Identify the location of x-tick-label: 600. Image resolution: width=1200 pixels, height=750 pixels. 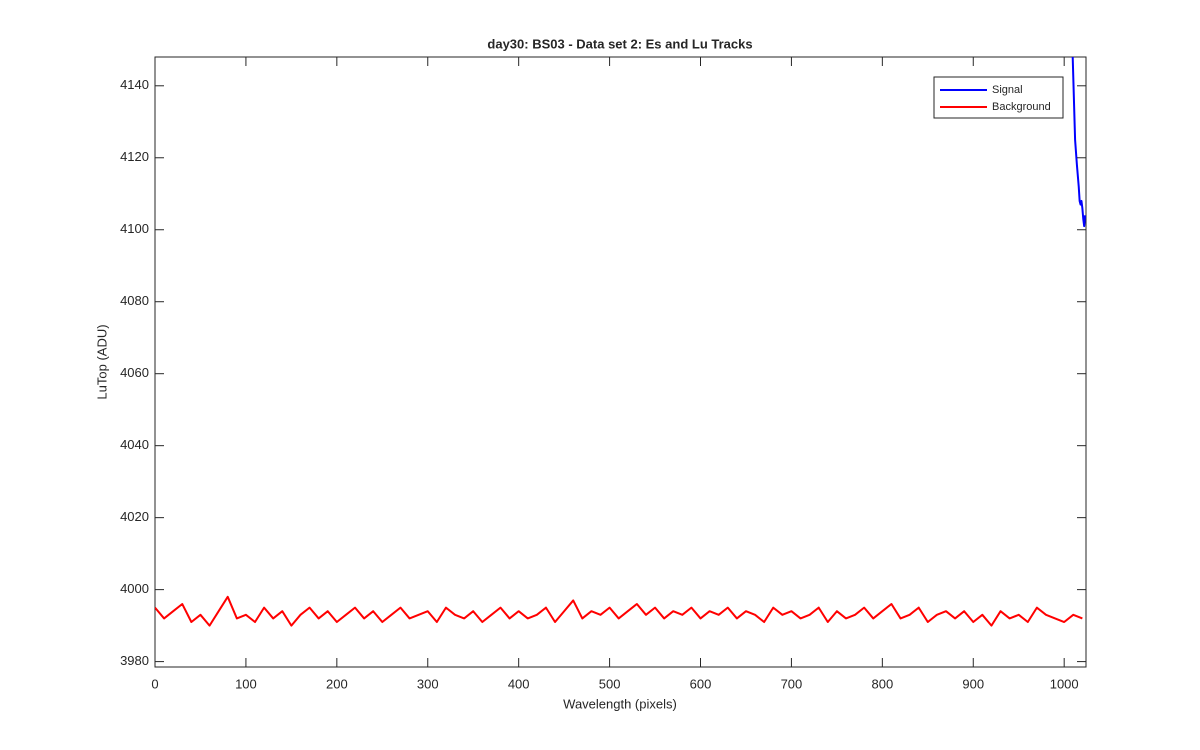
(701, 683).